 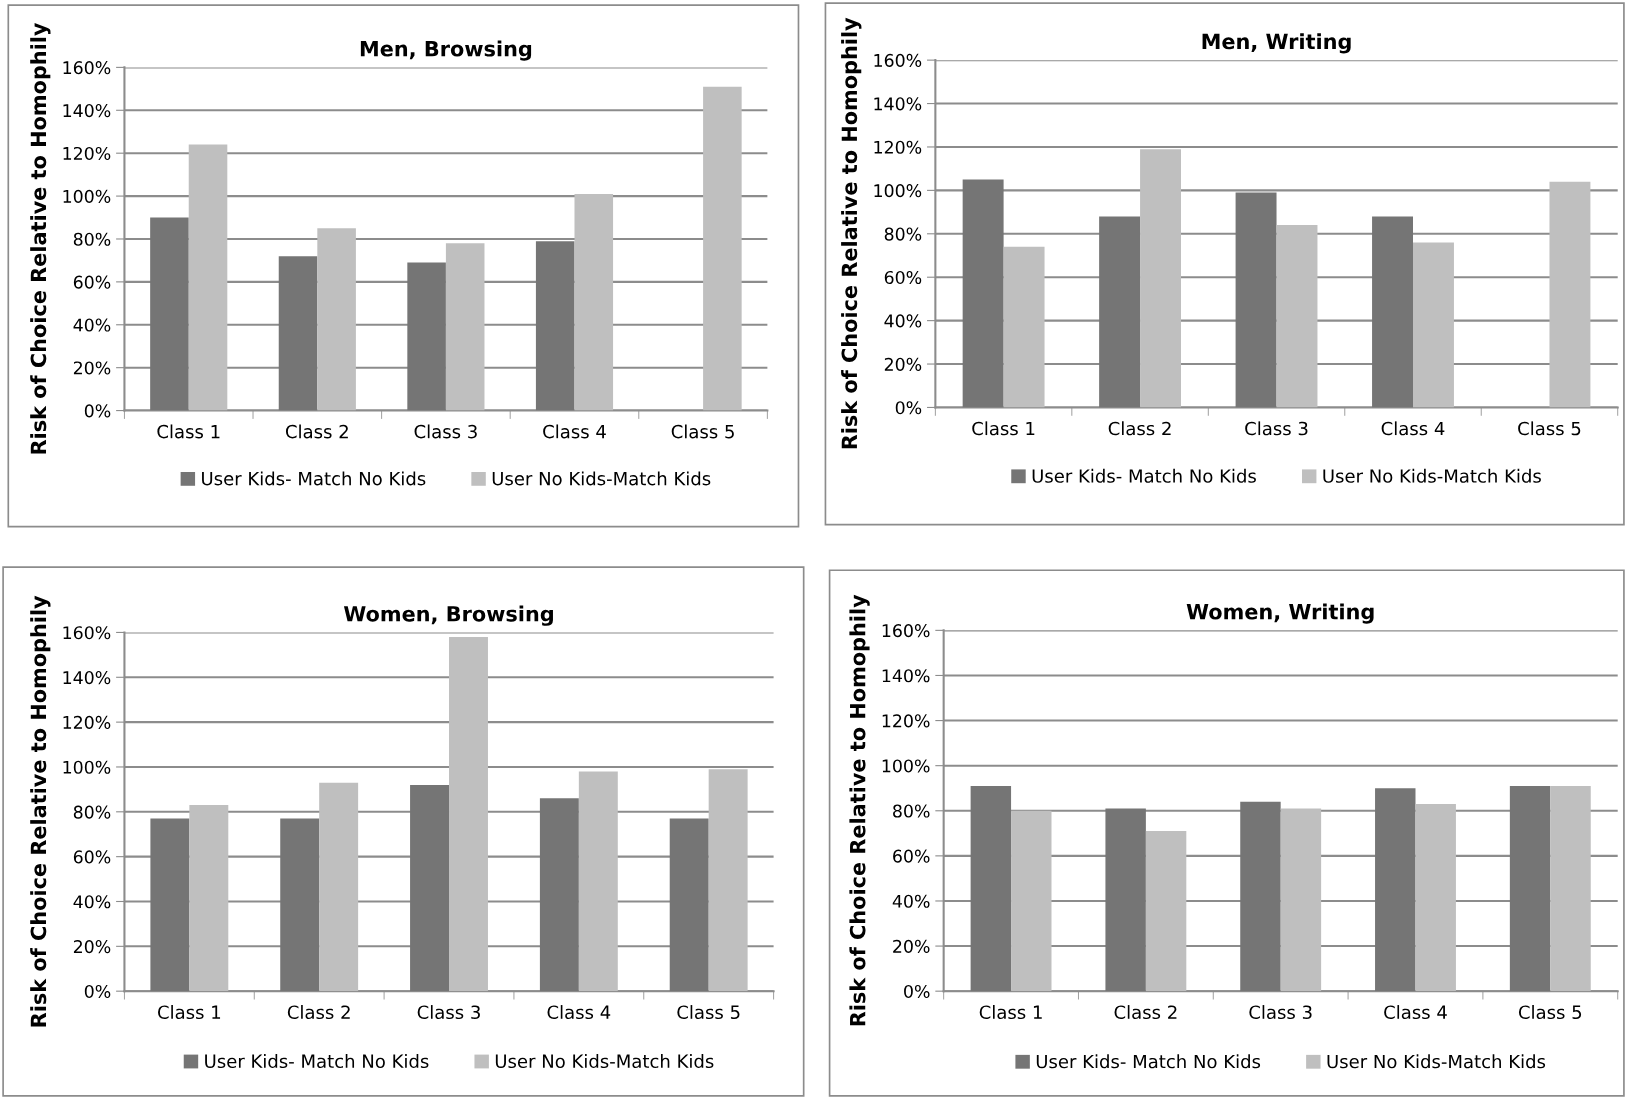 I want to click on chart-title: Men, Writing, so click(x=1276, y=43).